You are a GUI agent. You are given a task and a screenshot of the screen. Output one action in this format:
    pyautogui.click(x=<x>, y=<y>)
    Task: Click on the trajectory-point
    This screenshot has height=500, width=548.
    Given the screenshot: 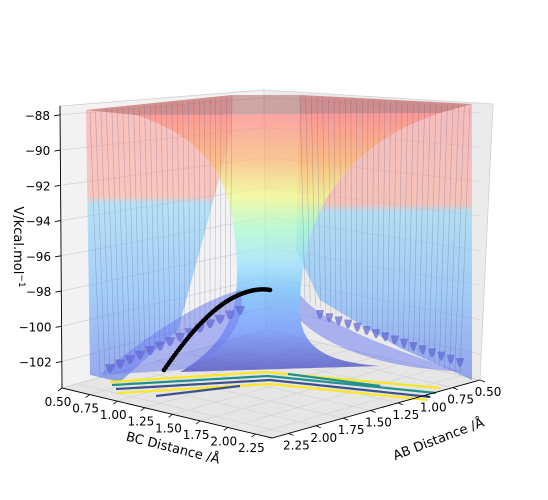 What is the action you would take?
    pyautogui.click(x=270, y=290)
    